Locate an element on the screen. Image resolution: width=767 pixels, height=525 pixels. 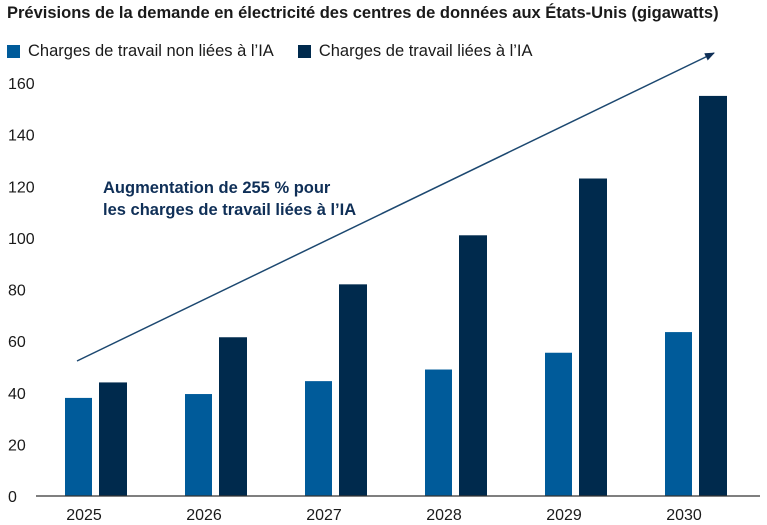
legend-swatch-ai is located at coordinates (304, 51).